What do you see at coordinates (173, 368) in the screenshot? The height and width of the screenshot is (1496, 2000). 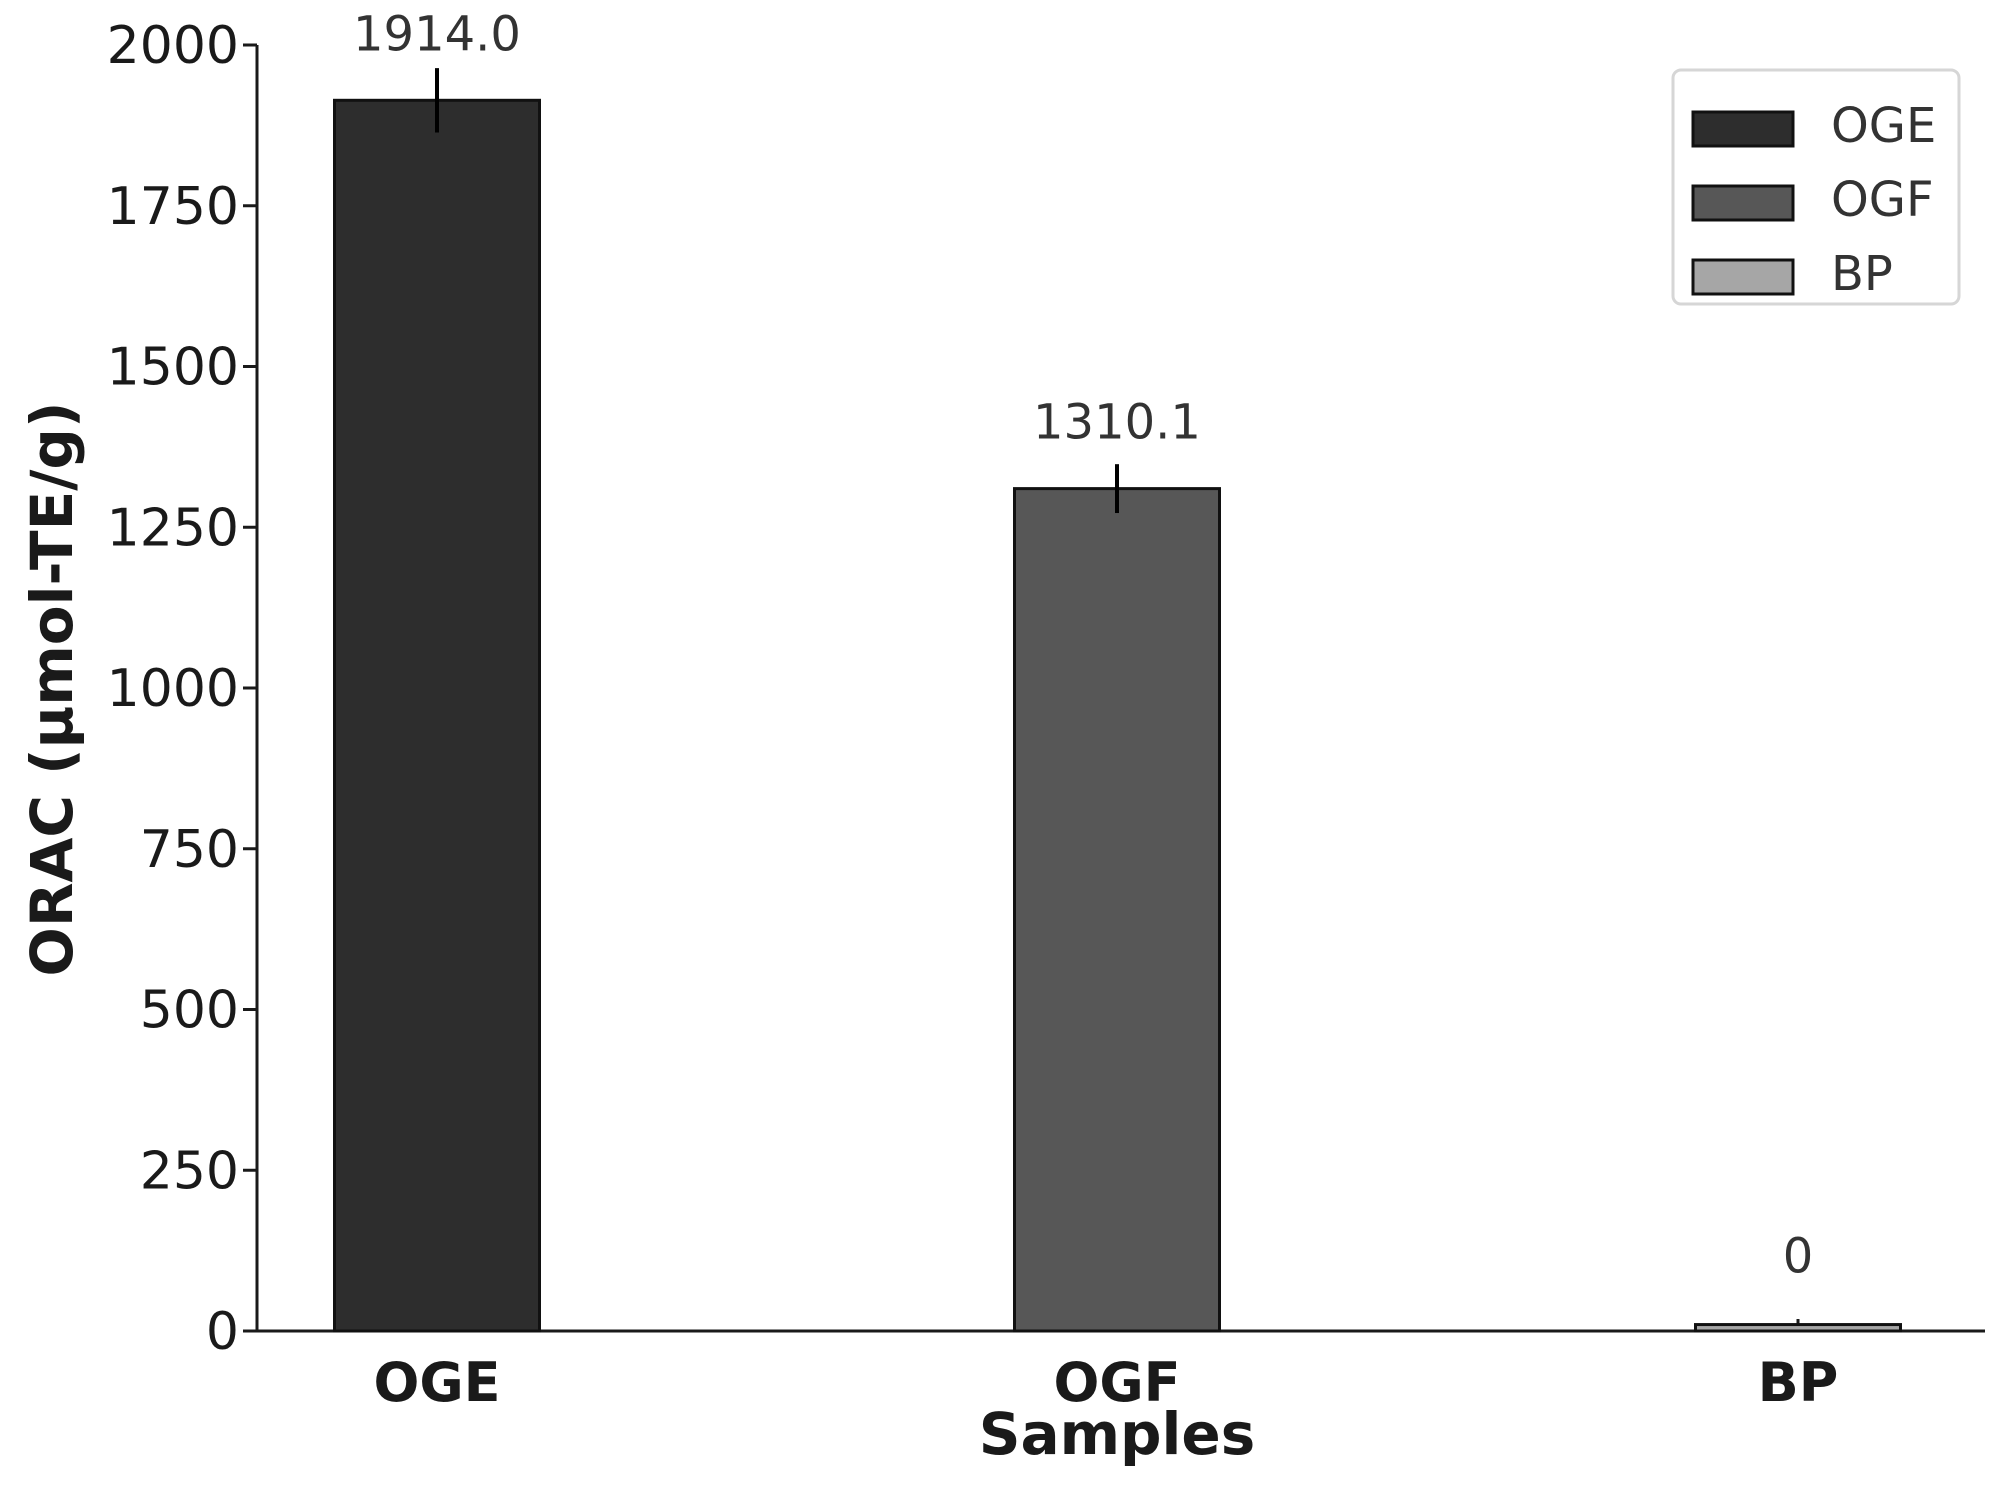 I see `y-tick-label: 1500` at bounding box center [173, 368].